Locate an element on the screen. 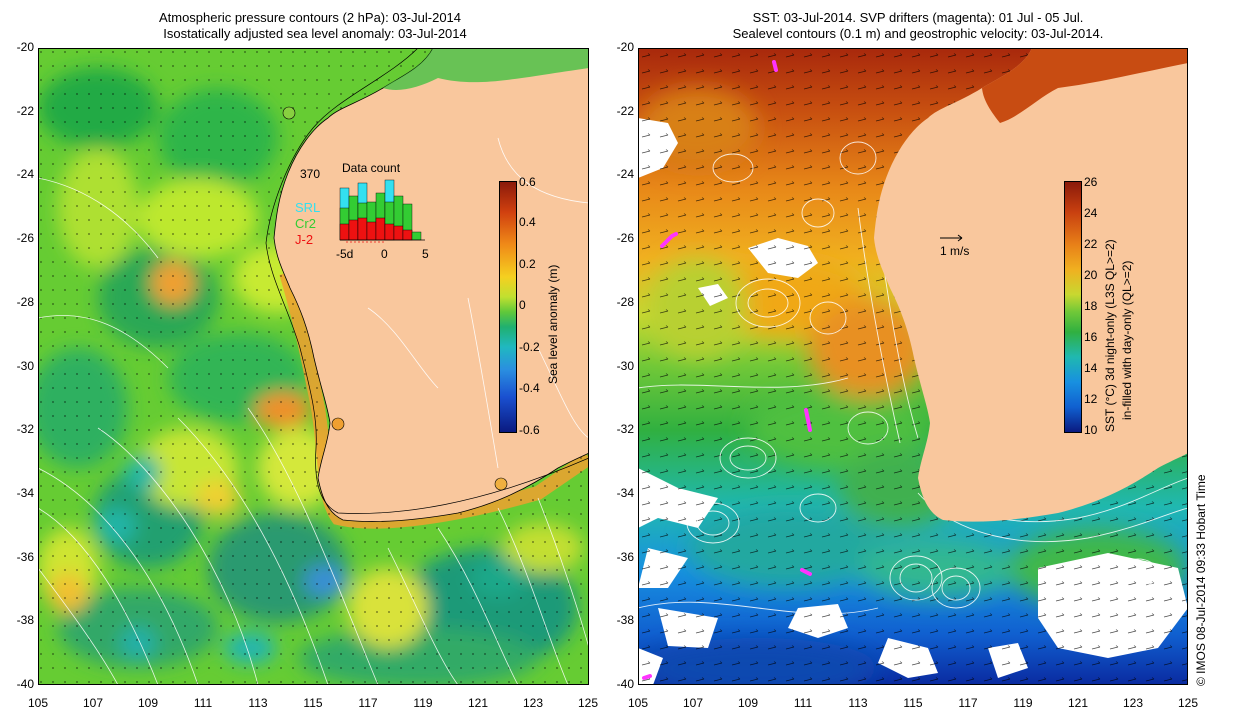 Image resolution: width=1250 pixels, height=720 pixels. svp-drifters is located at coordinates (727, 370).